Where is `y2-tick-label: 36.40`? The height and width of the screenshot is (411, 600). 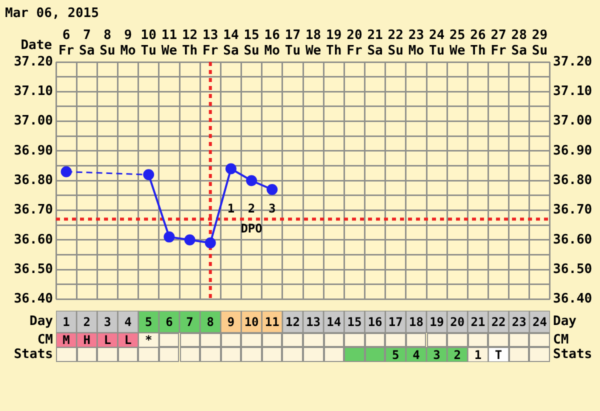
y2-tick-label: 36.40 is located at coordinates (572, 299).